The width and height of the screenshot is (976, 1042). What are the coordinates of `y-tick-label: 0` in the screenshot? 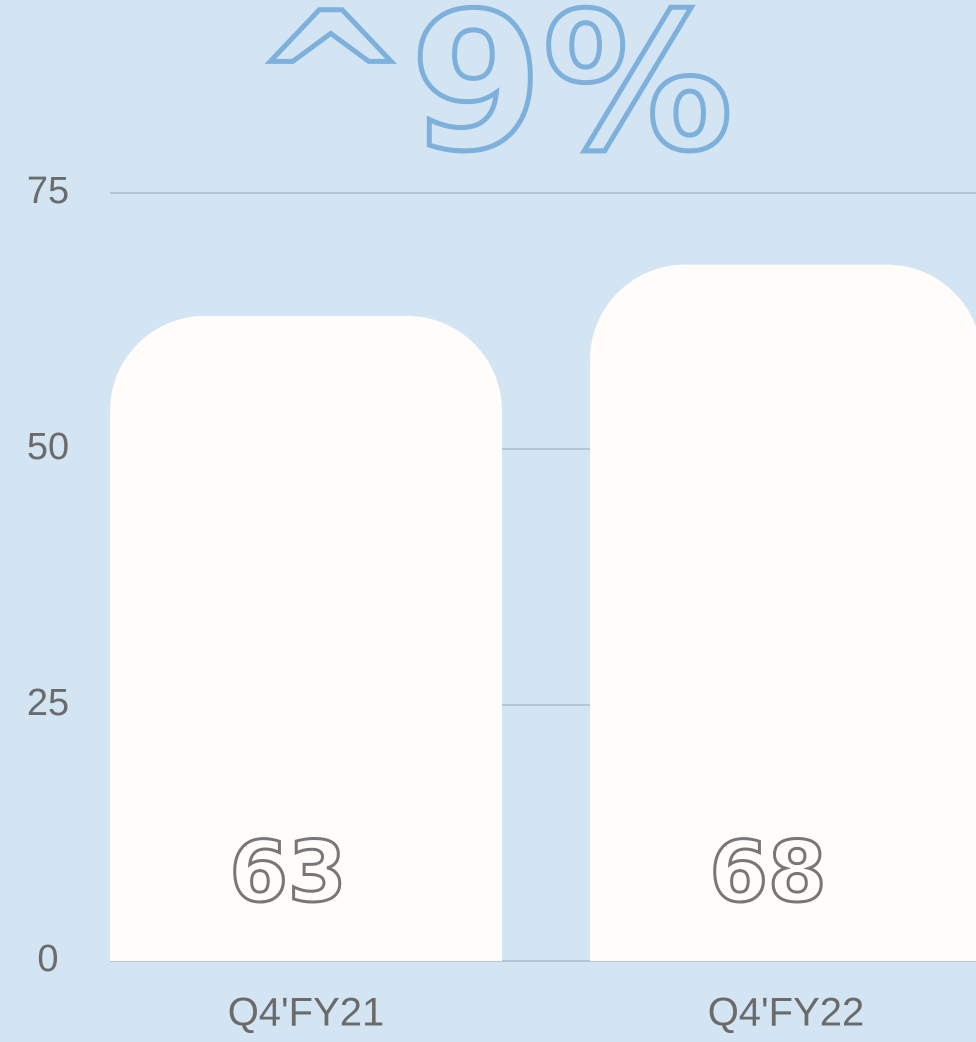 It's located at (47, 959).